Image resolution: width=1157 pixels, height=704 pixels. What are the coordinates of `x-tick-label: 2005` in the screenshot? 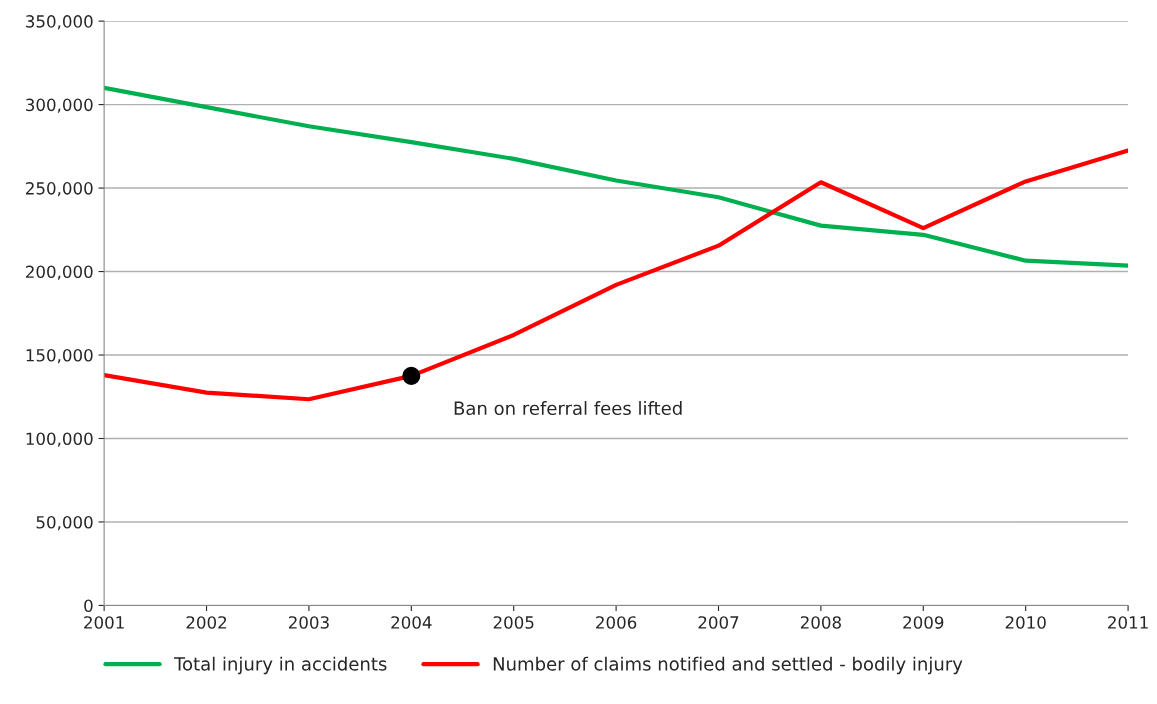 It's located at (513, 622).